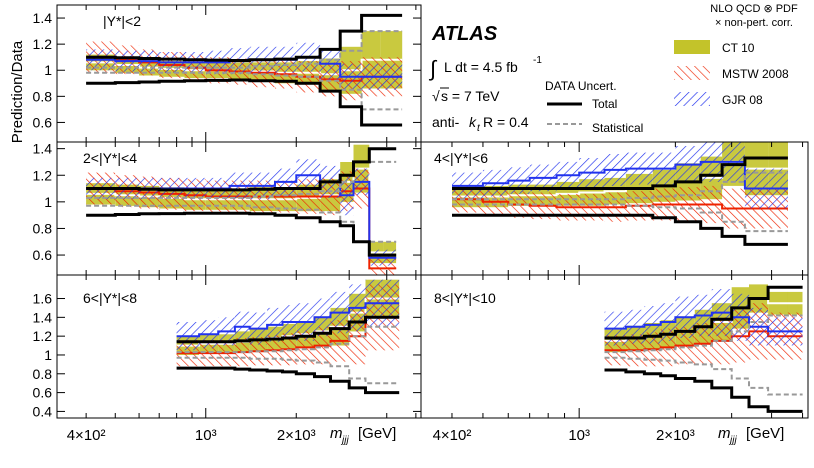  I want to click on panel-label: 8<|Y*|<10, so click(465, 298).